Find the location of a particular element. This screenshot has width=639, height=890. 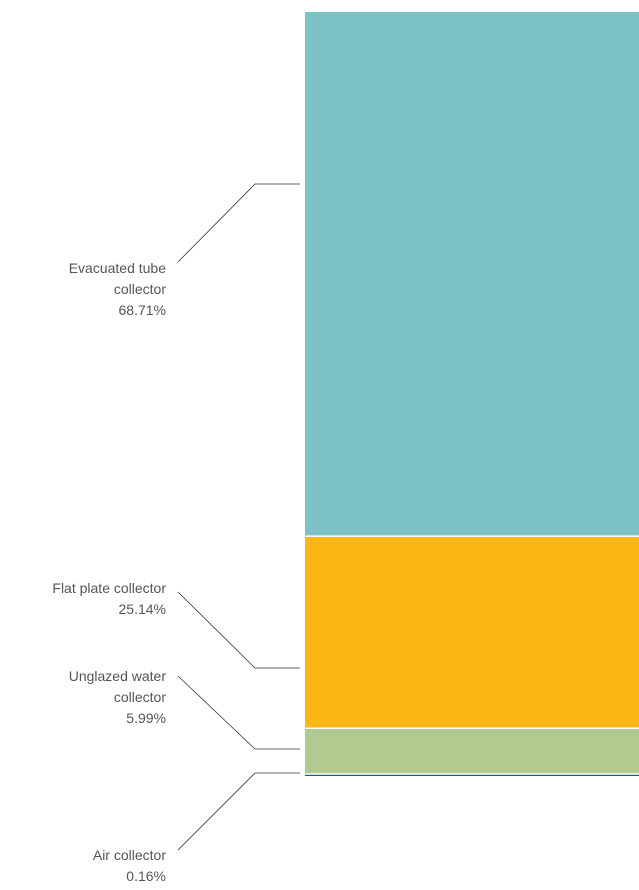

value-label: 5.99% is located at coordinates (146, 718).